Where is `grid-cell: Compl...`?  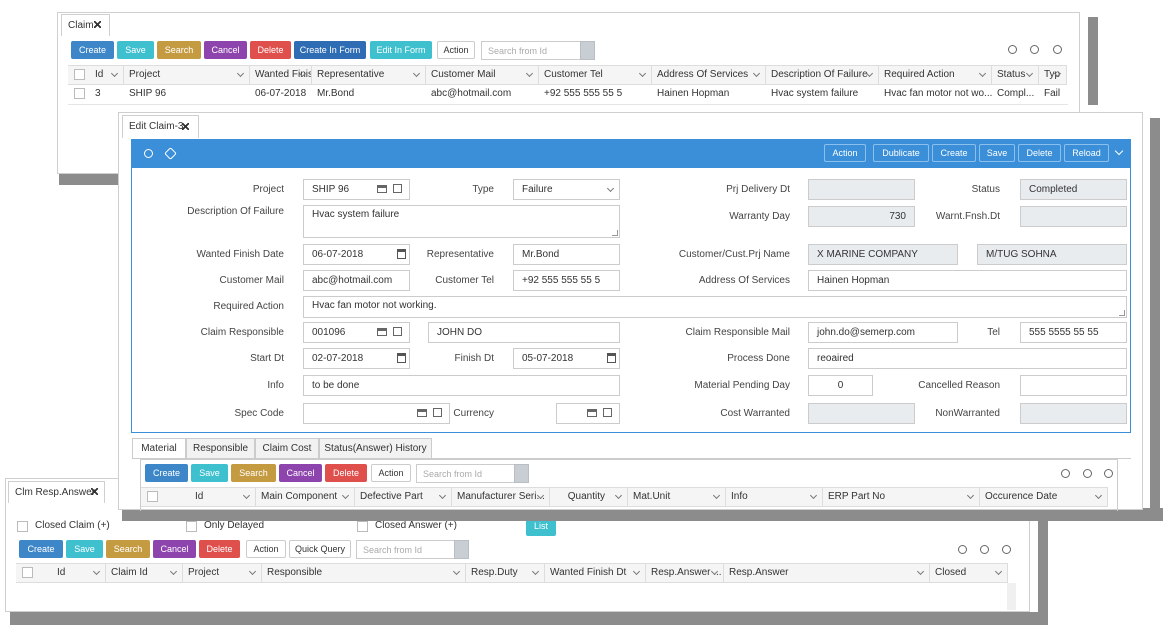
grid-cell: Compl... is located at coordinates (1016, 93).